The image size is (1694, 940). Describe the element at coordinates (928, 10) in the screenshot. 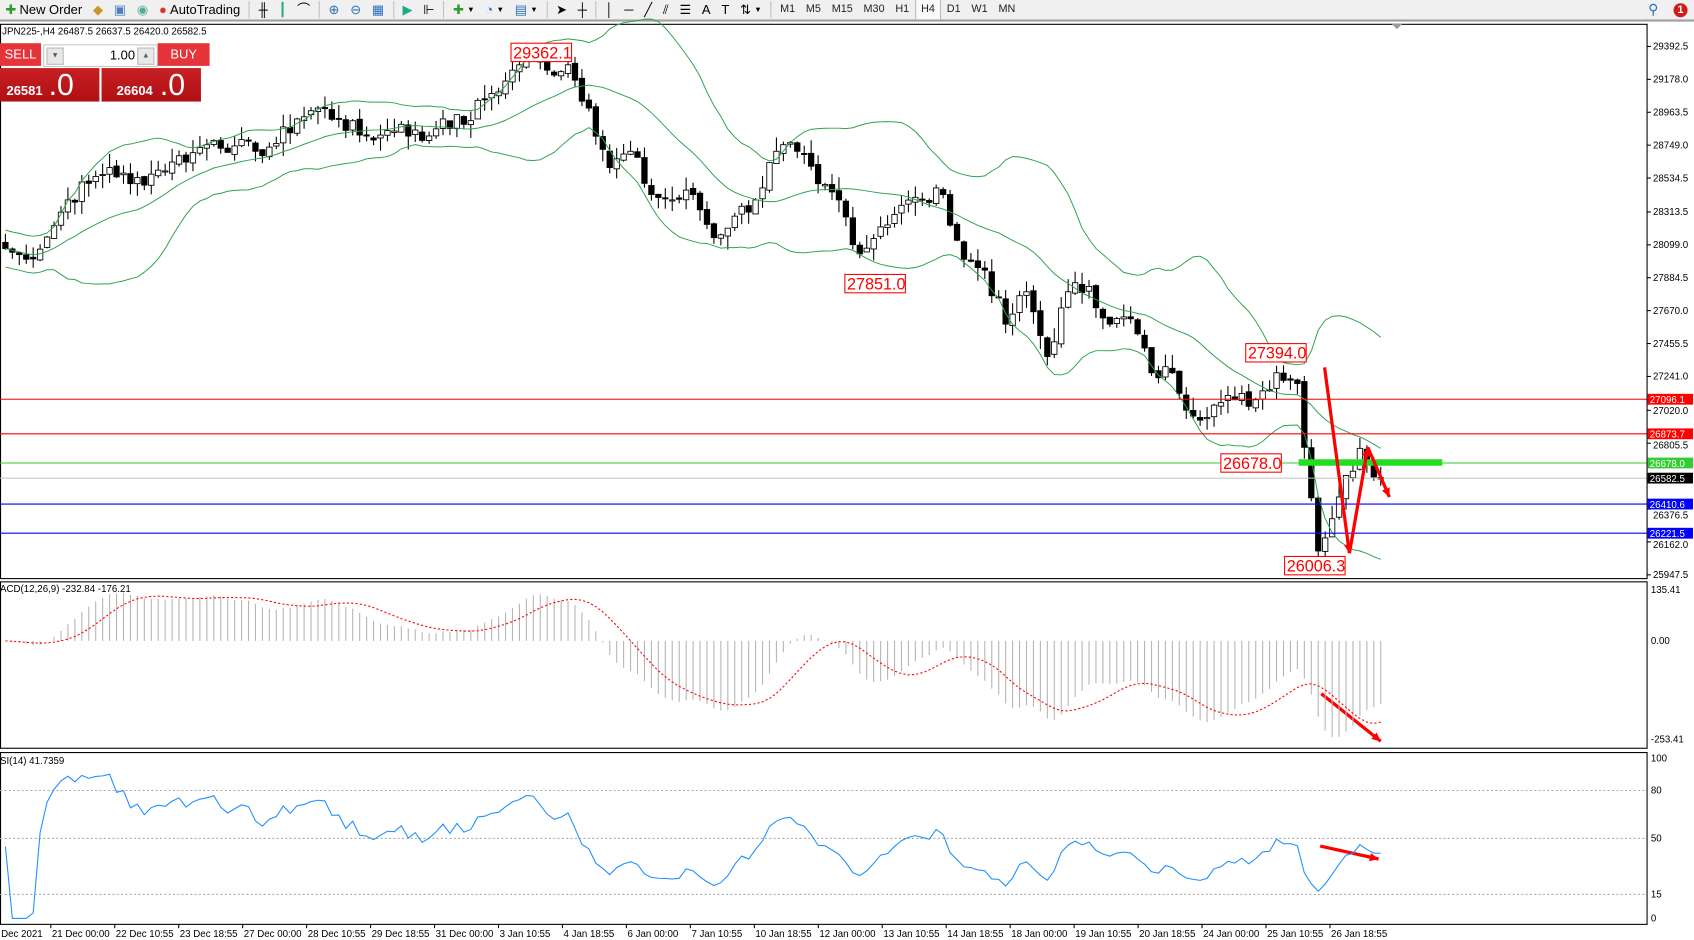

I see `timeframe-h4: H4` at that location.